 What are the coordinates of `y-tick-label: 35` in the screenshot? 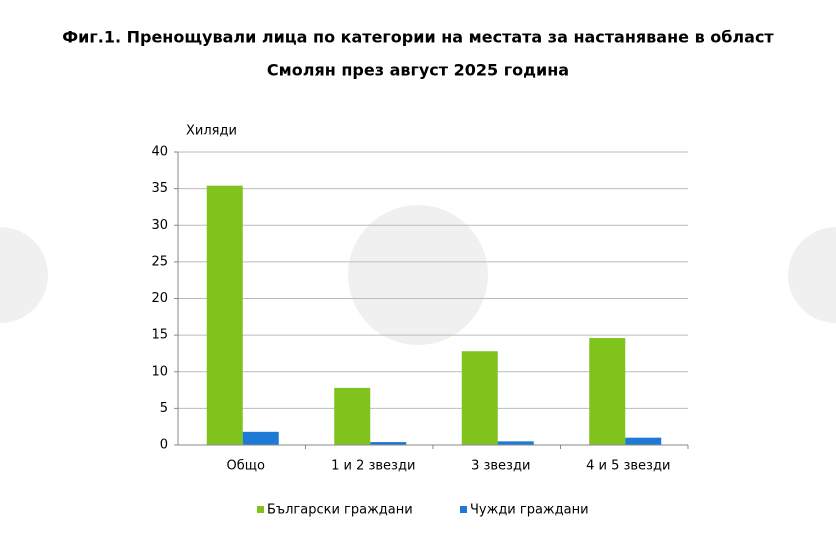 It's located at (159, 188).